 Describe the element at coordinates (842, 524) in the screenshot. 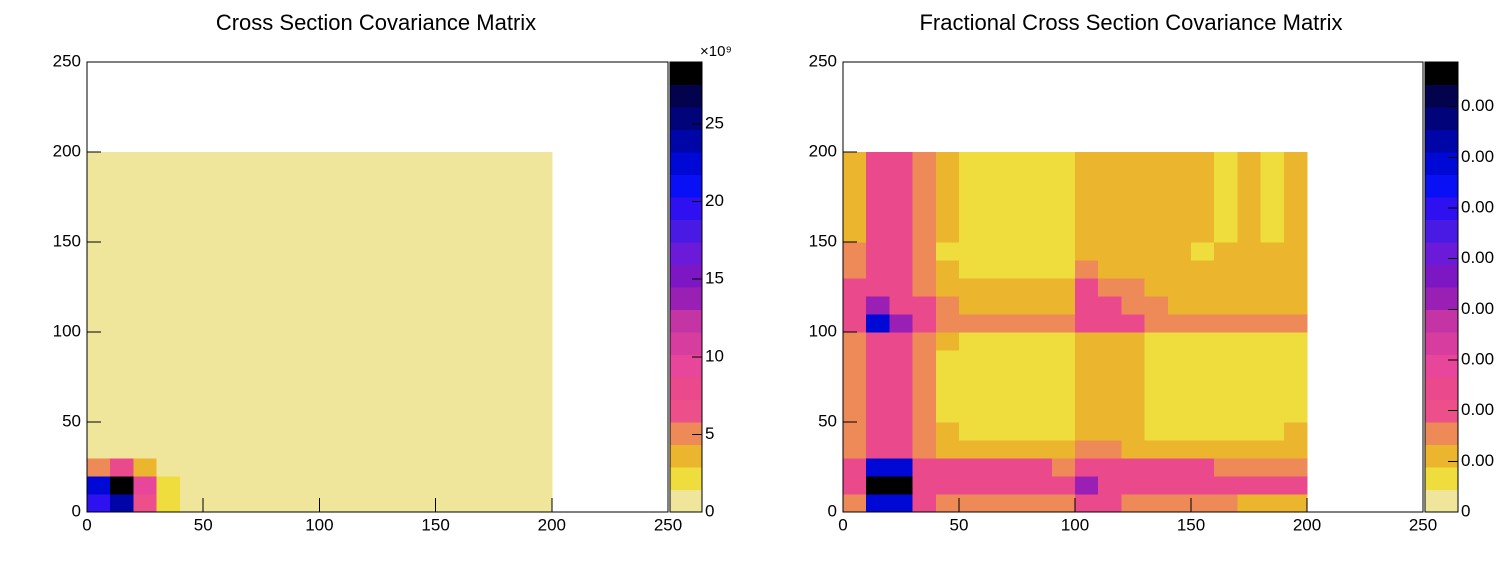

I see `x-tick-label: 0` at that location.